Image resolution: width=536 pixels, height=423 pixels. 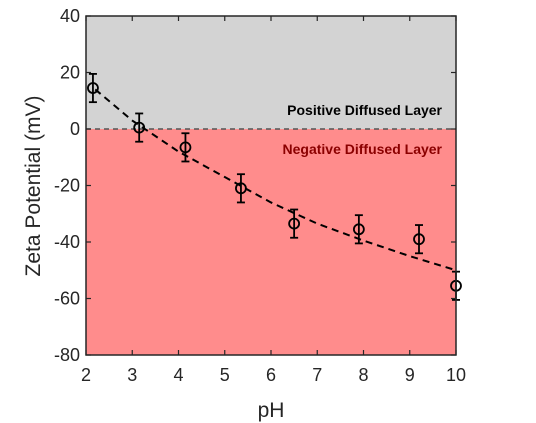 I want to click on y-tick-label: 0, so click(x=75, y=129).